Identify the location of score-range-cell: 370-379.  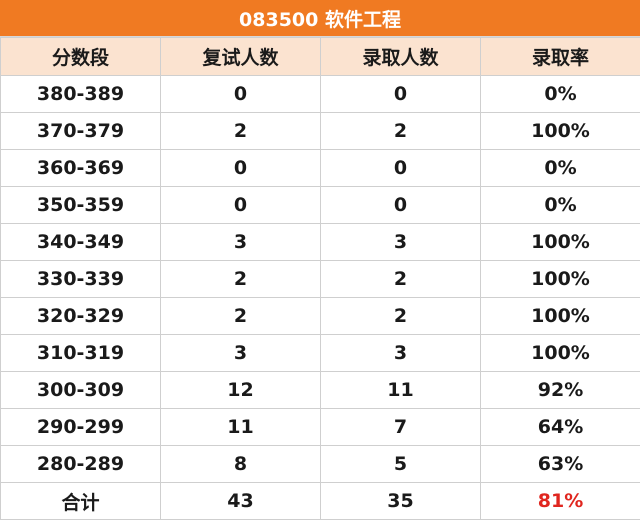
(80, 131).